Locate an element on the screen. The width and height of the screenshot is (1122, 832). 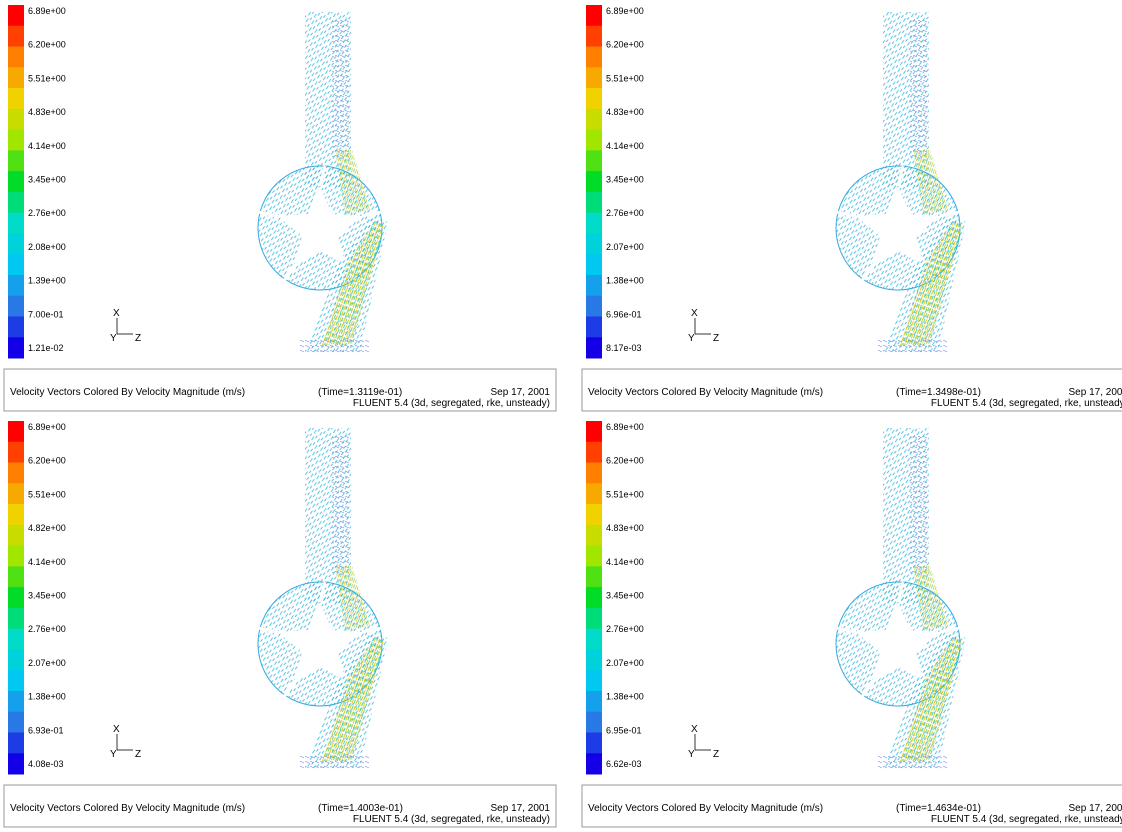
date: Sep 17, 2001 is located at coordinates (521, 392).